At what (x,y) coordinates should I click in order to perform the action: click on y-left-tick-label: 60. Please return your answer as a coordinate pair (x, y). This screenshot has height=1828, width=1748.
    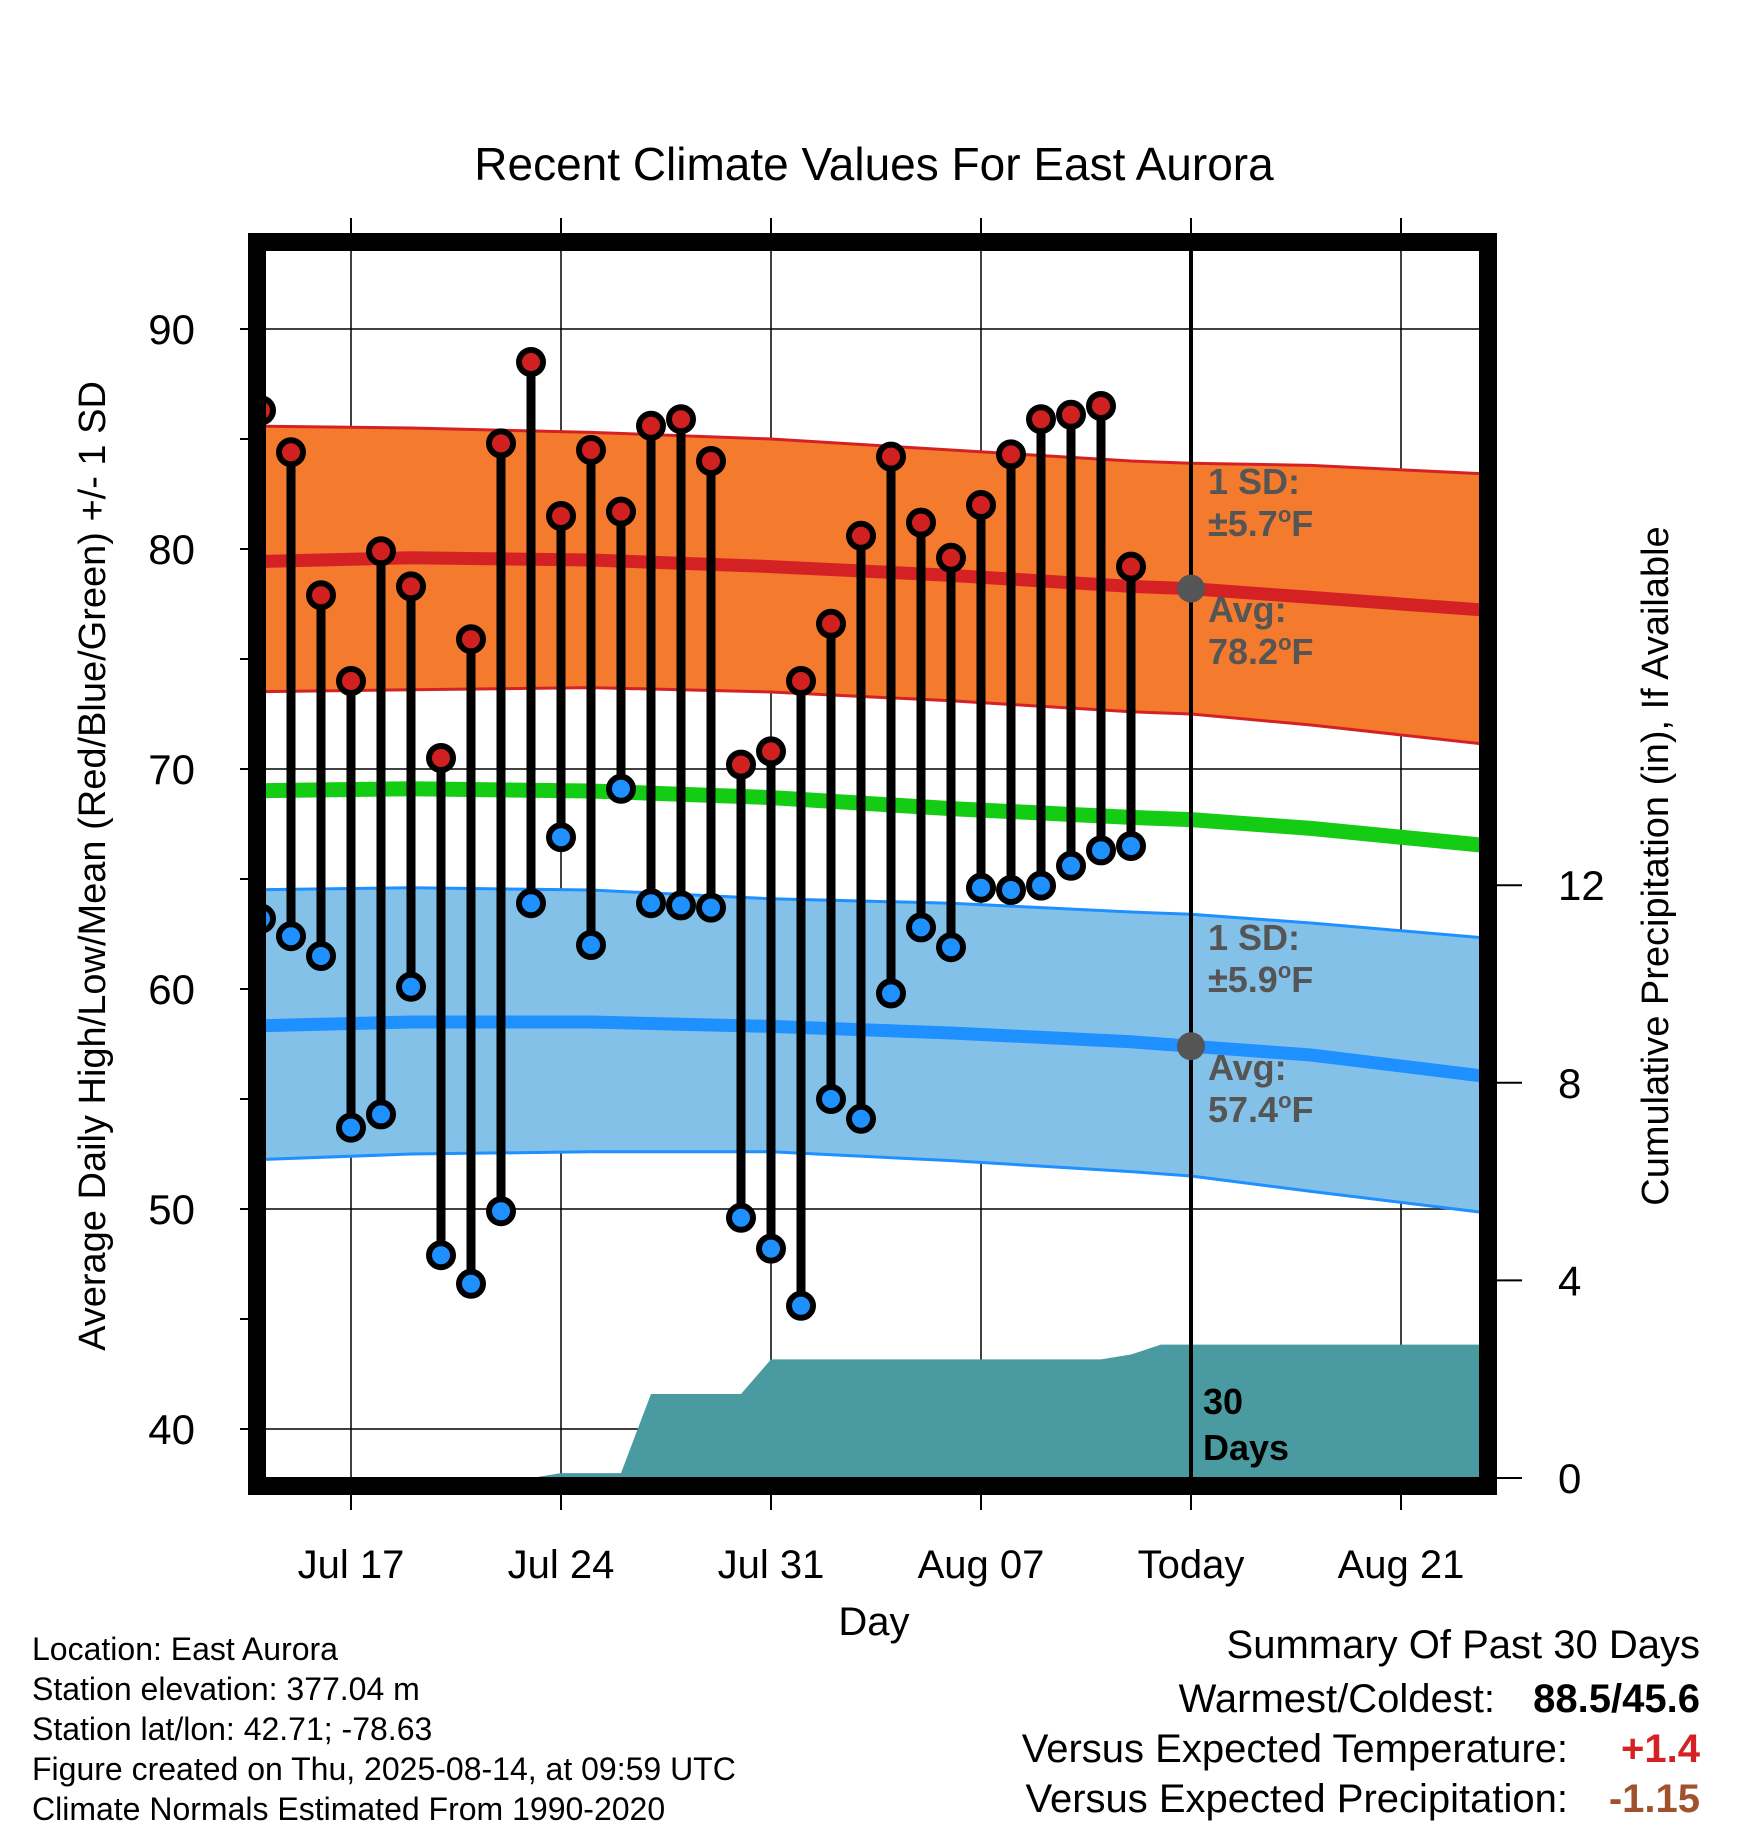
    Looking at the image, I should click on (171, 989).